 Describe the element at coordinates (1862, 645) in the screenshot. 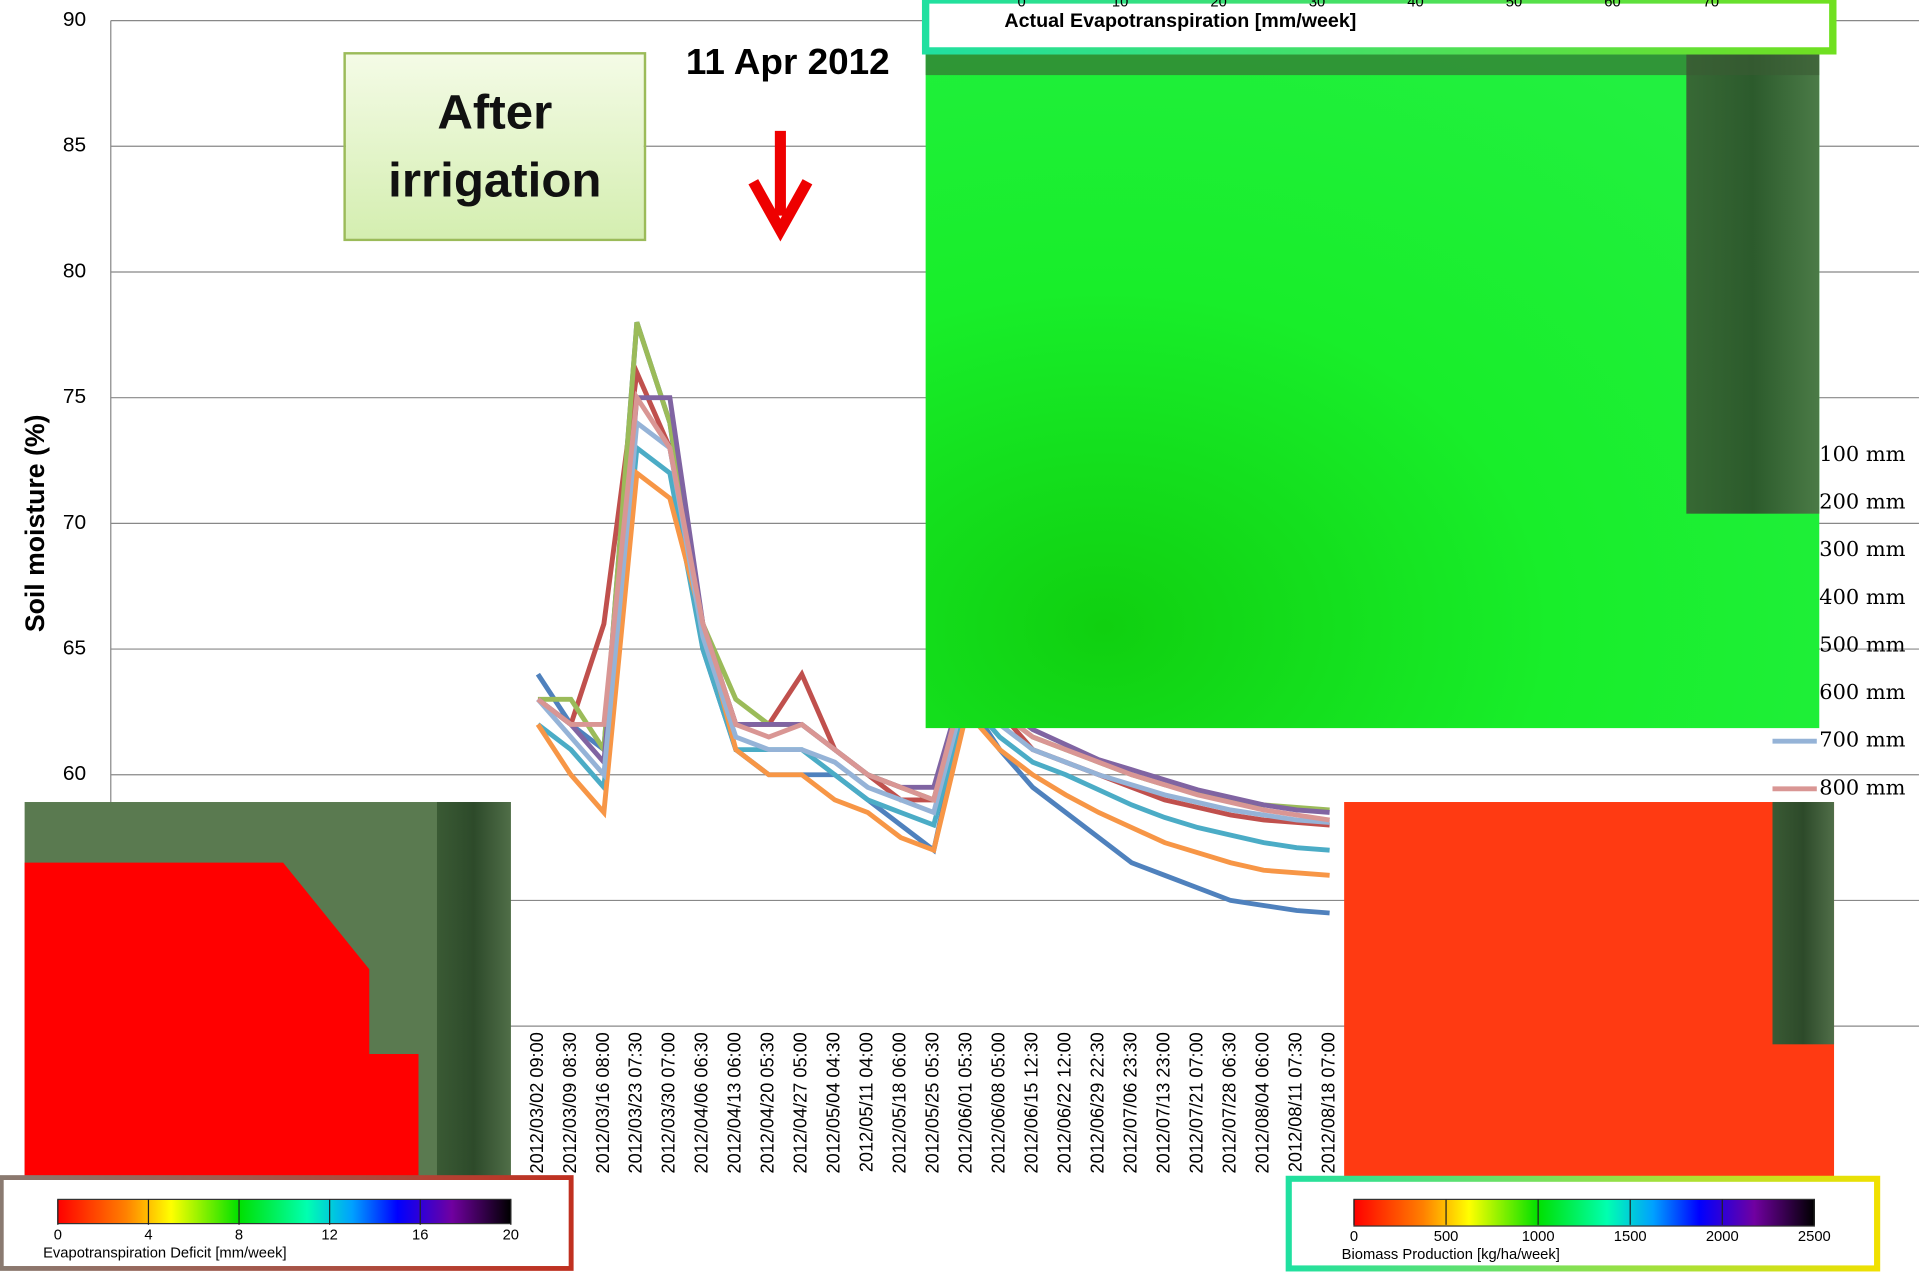

I see `legend-label: 500 mm` at that location.